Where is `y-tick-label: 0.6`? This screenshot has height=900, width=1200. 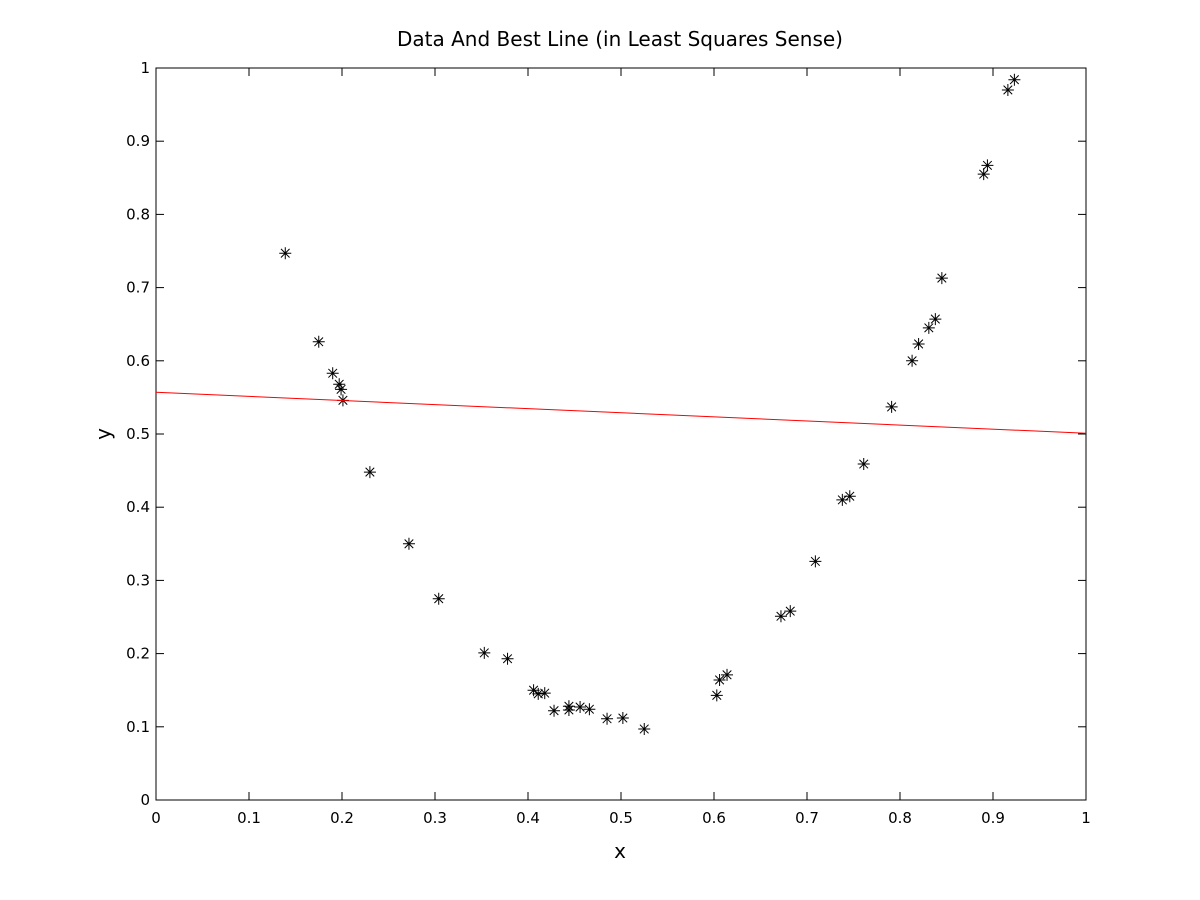
y-tick-label: 0.6 is located at coordinates (138, 361).